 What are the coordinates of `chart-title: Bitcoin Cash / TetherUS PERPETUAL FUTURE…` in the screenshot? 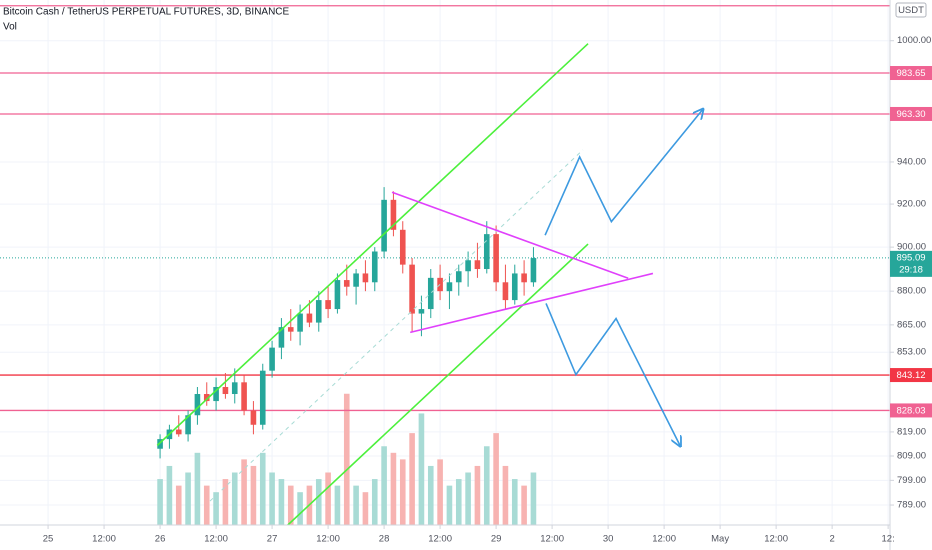 It's located at (146, 12).